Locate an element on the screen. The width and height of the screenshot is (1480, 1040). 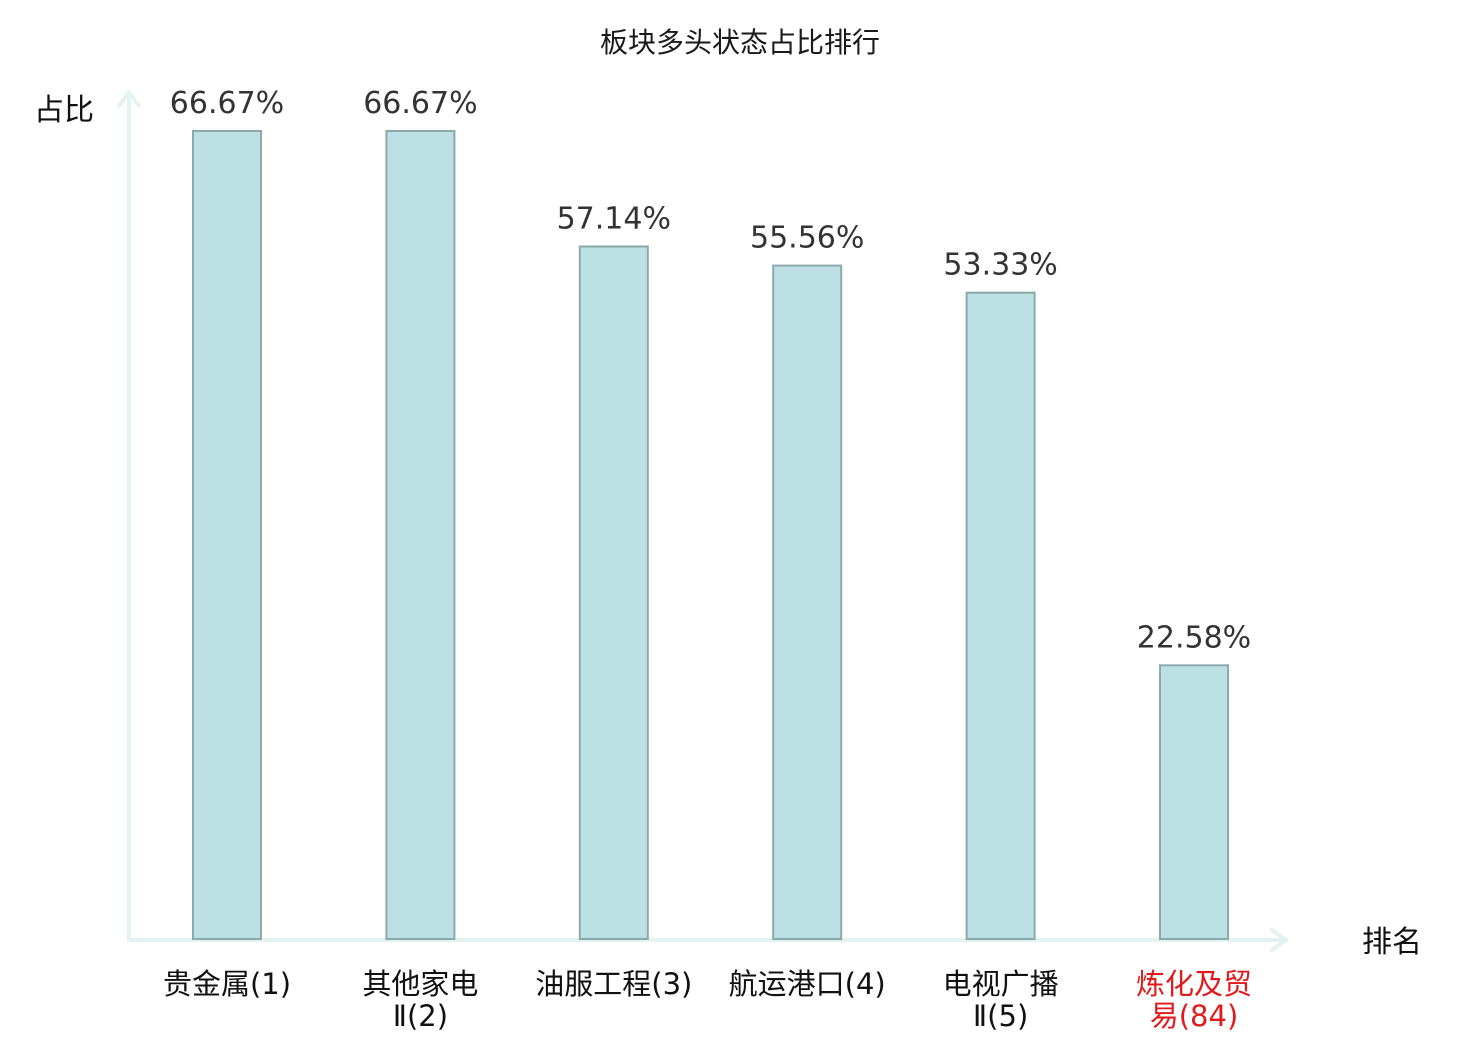
category-label-1: 贵金属(1) is located at coordinates (227, 984).